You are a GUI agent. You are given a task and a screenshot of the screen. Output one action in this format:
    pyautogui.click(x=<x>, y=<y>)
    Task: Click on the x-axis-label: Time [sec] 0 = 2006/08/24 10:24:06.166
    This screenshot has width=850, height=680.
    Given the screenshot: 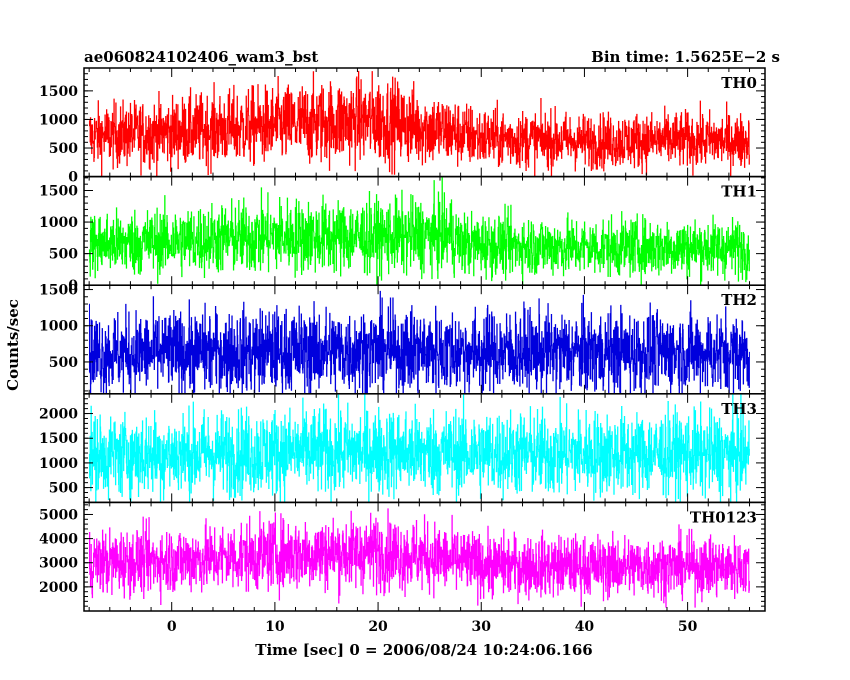 What is the action you would take?
    pyautogui.click(x=423, y=650)
    